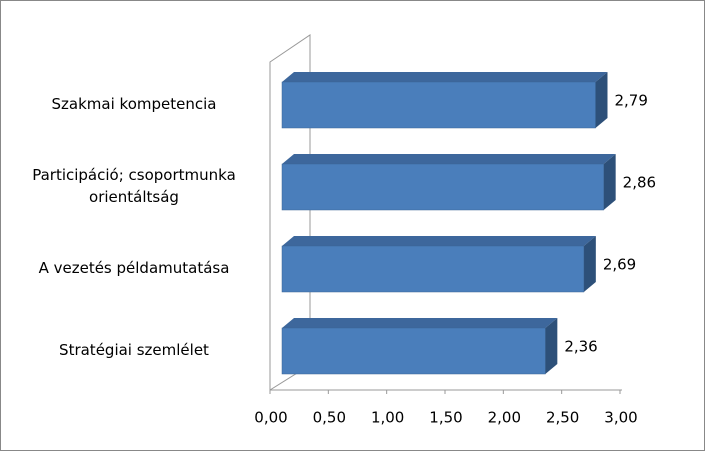 This screenshot has width=705, height=451. I want to click on value-label: 2,79, so click(631, 101).